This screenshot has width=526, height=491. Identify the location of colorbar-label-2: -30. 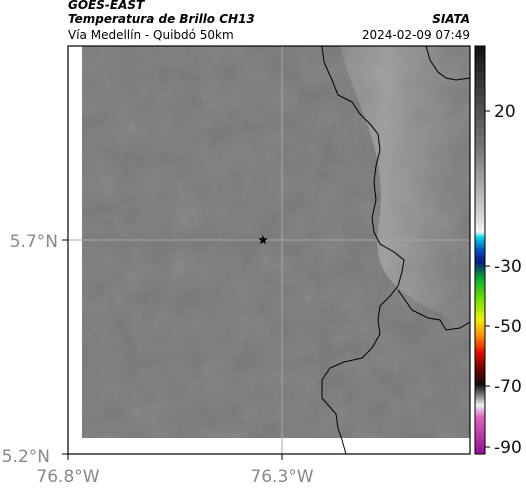
(508, 267).